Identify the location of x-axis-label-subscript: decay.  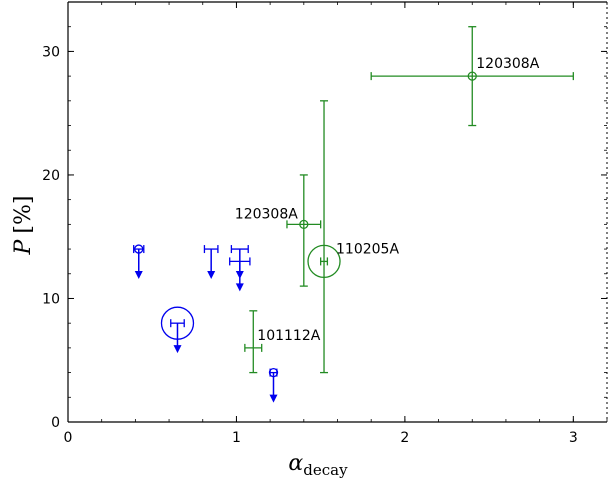
(325, 470).